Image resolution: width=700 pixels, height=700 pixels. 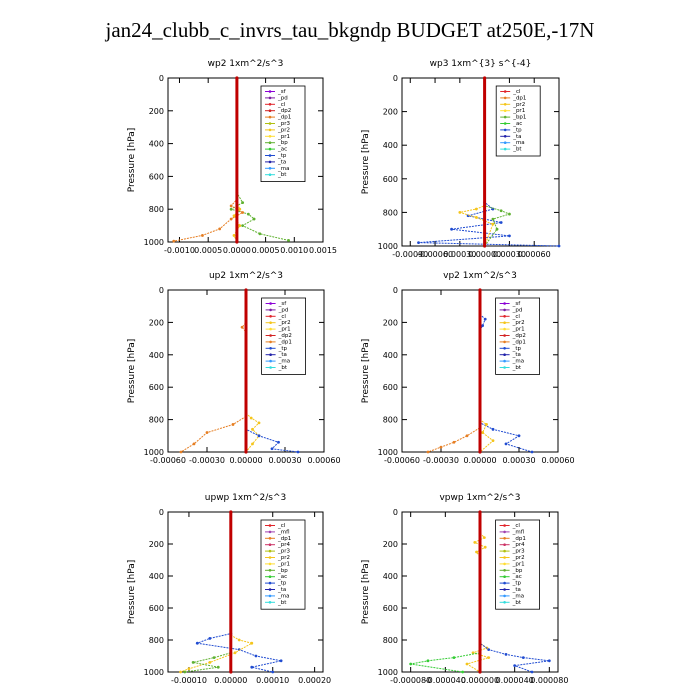 I want to click on x-tick-label: 0.000080, so click(x=549, y=680).